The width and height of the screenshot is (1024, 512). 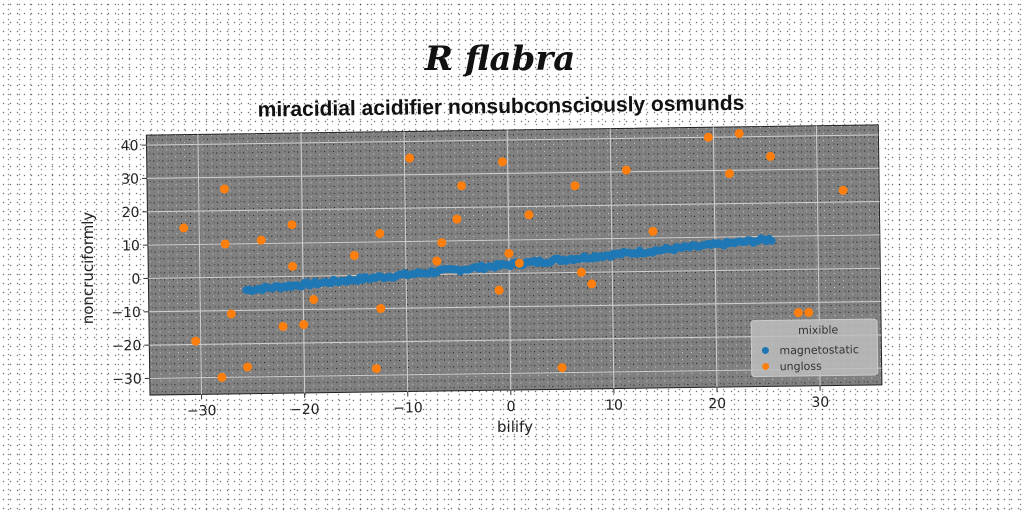 I want to click on y-tick-label: 40, so click(x=130, y=146).